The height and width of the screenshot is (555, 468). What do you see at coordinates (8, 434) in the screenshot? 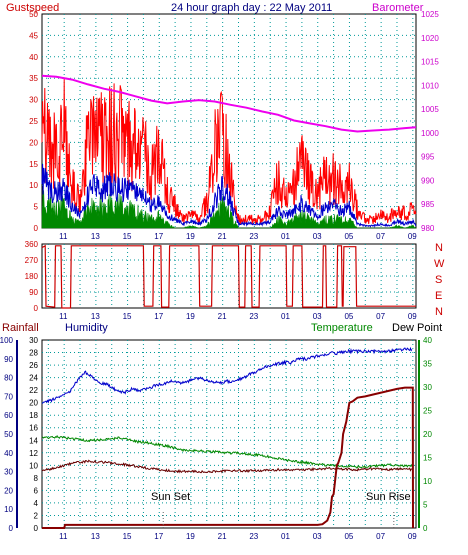
I see `humidity-tick-label: 50` at bounding box center [8, 434].